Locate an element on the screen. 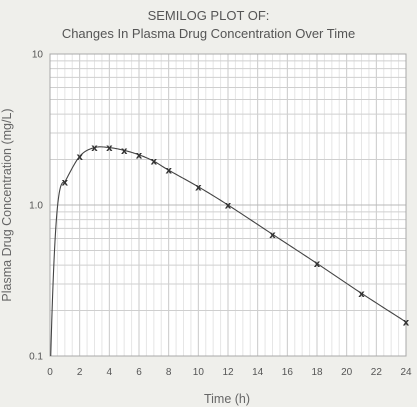 The width and height of the screenshot is (417, 407). y-tick-label: 1.0 is located at coordinates (36, 206).